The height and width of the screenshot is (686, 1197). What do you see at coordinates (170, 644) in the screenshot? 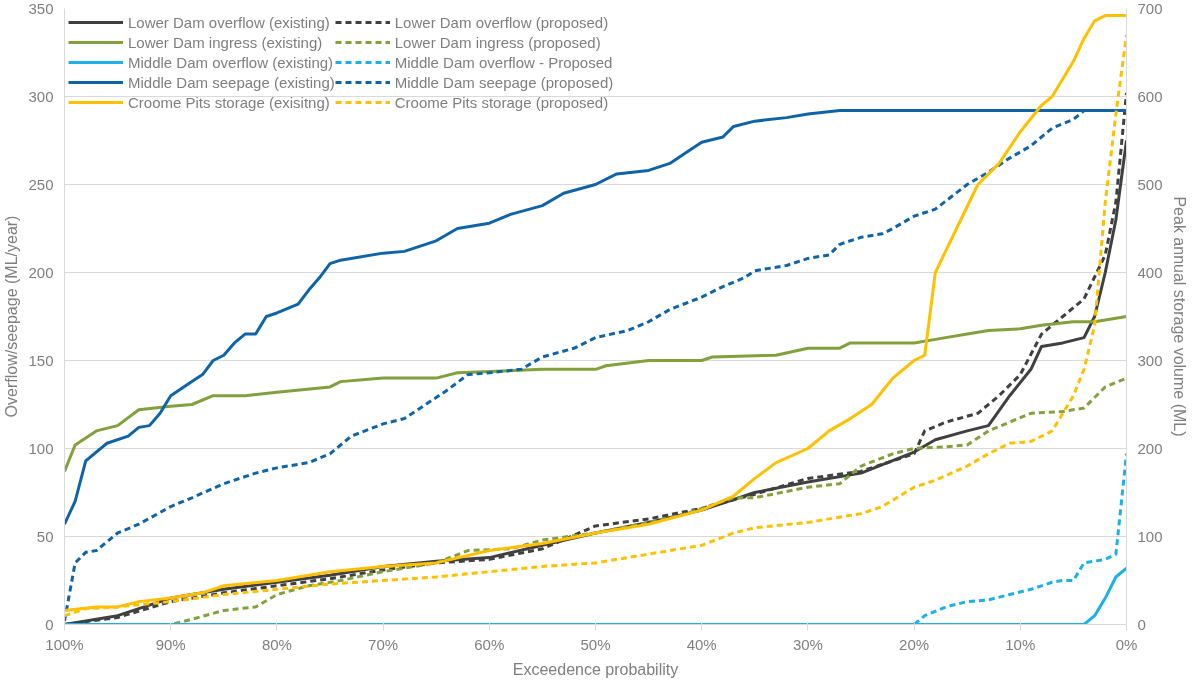
I see `x-tick-label: 90%` at bounding box center [170, 644].